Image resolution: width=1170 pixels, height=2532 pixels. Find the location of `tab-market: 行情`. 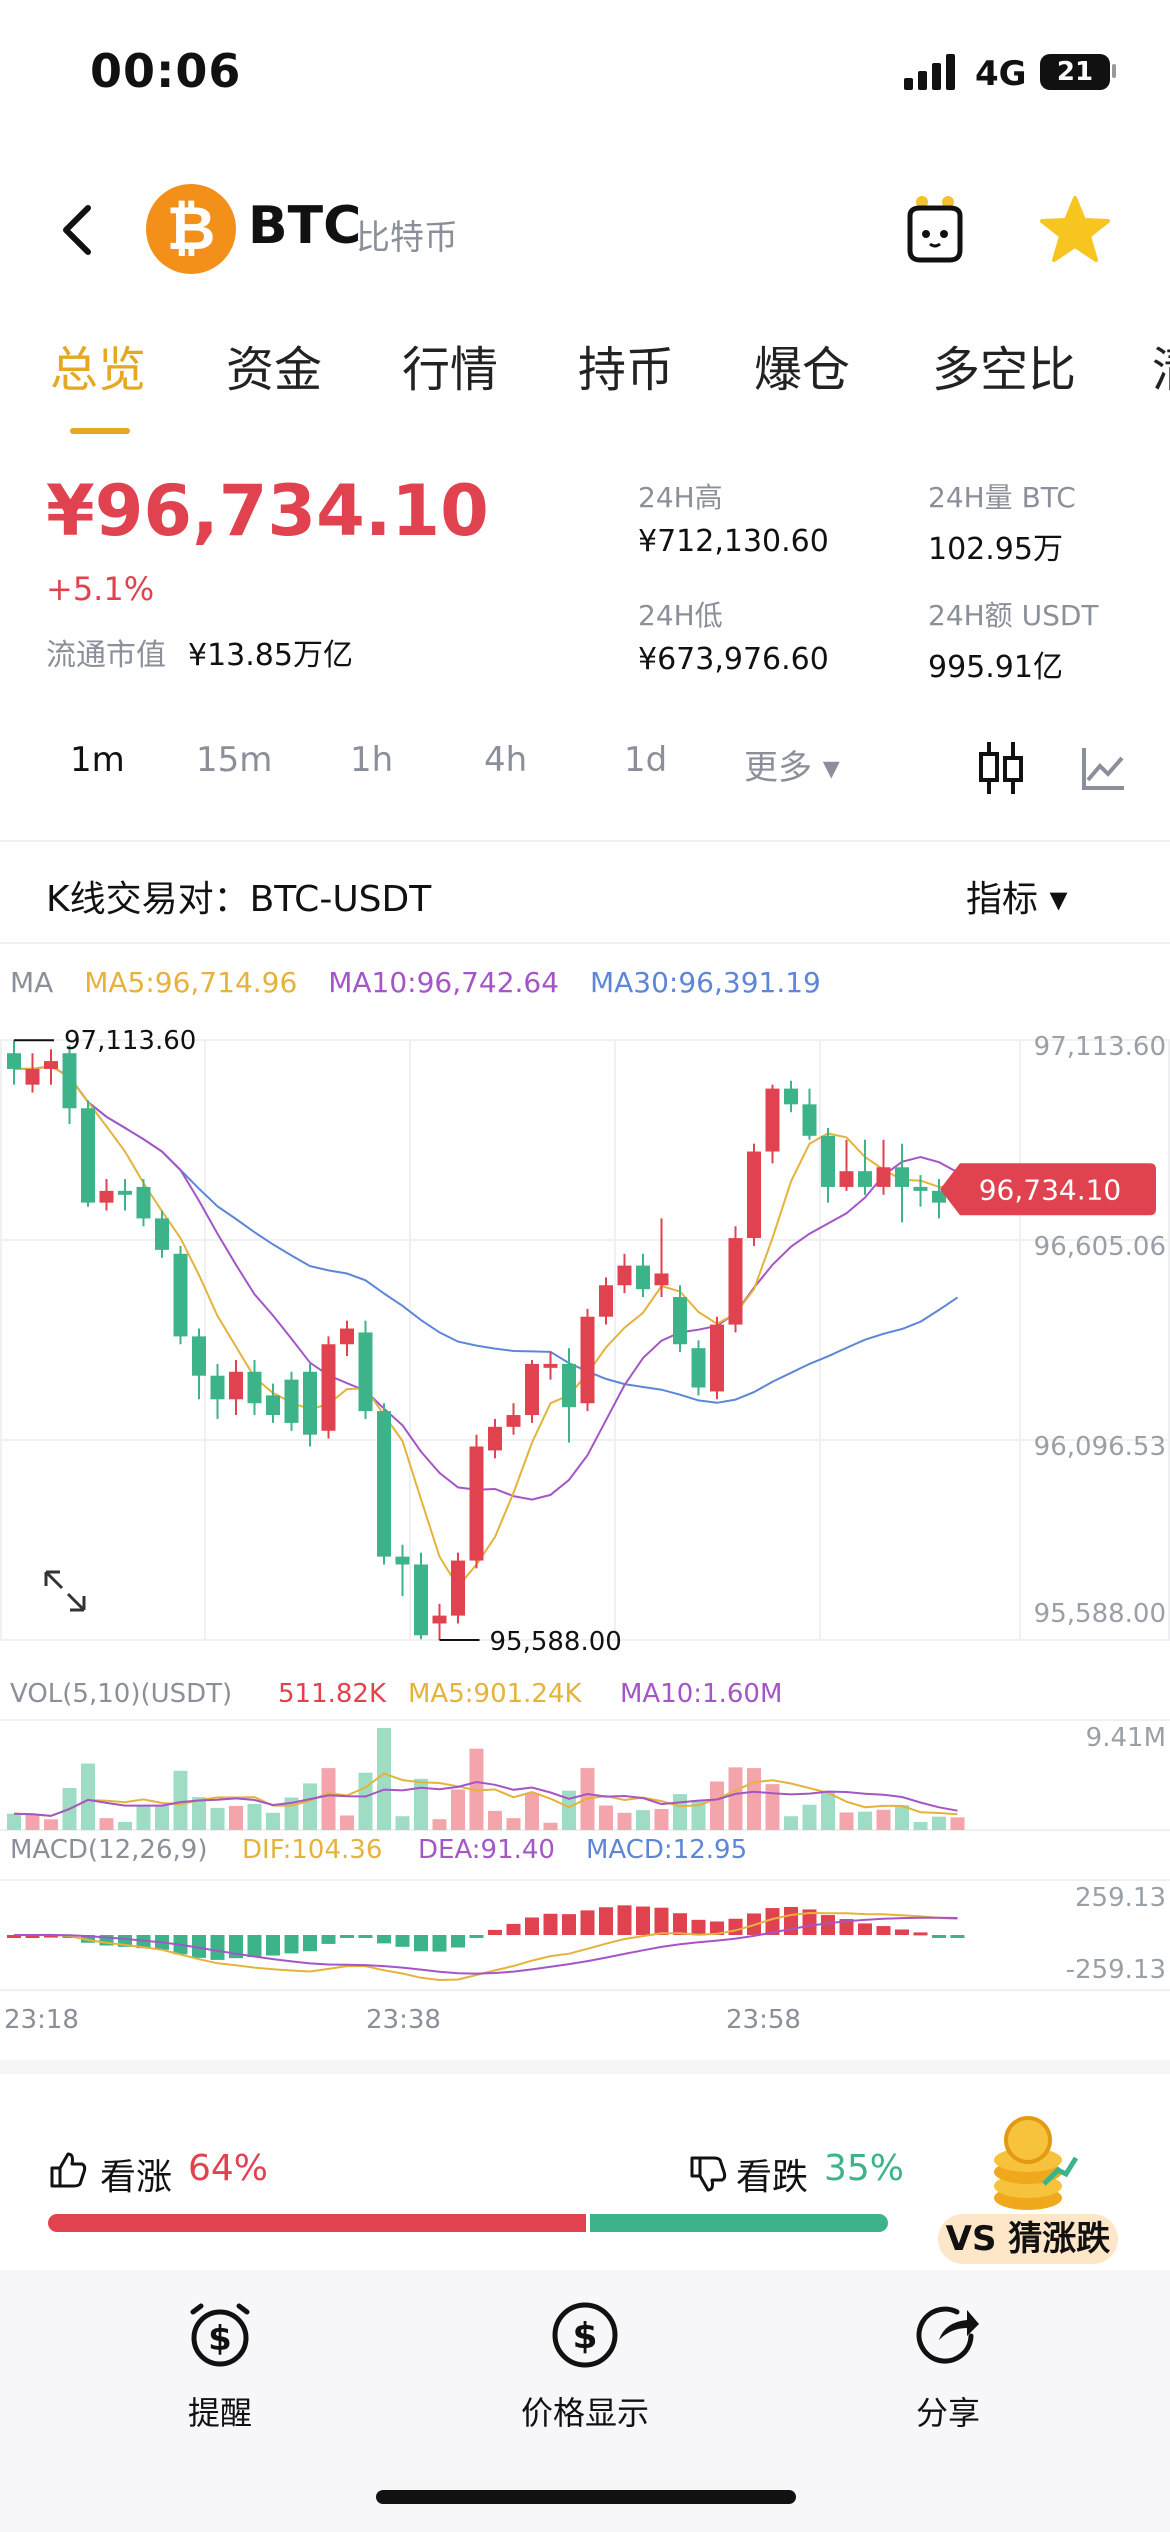

tab-market: 行情 is located at coordinates (450, 370).